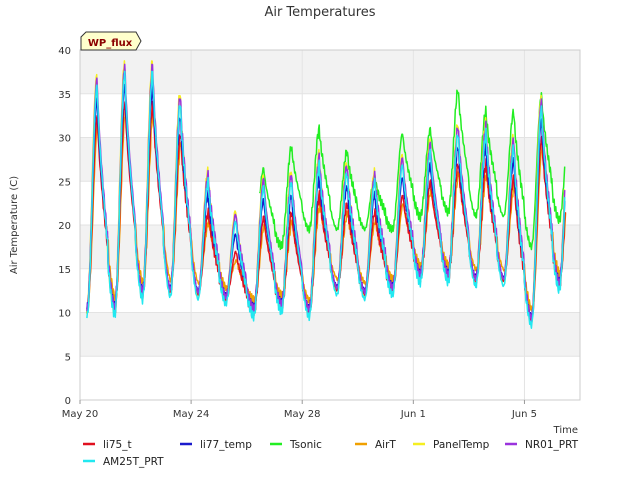 This screenshot has height=484, width=640. I want to click on y-tick-label: 30, so click(64, 139).